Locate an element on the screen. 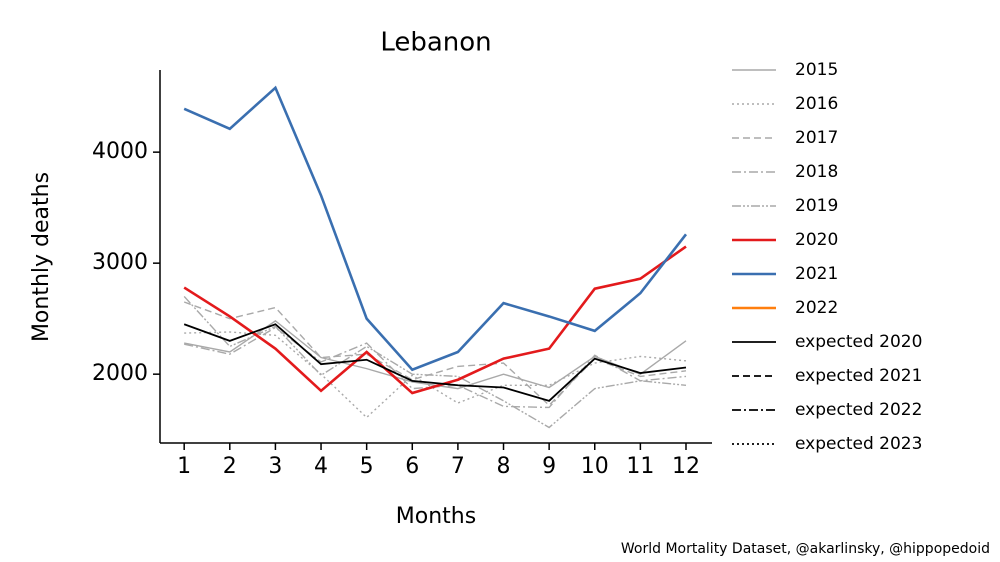  x-tick-label: 5 is located at coordinates (367, 466).